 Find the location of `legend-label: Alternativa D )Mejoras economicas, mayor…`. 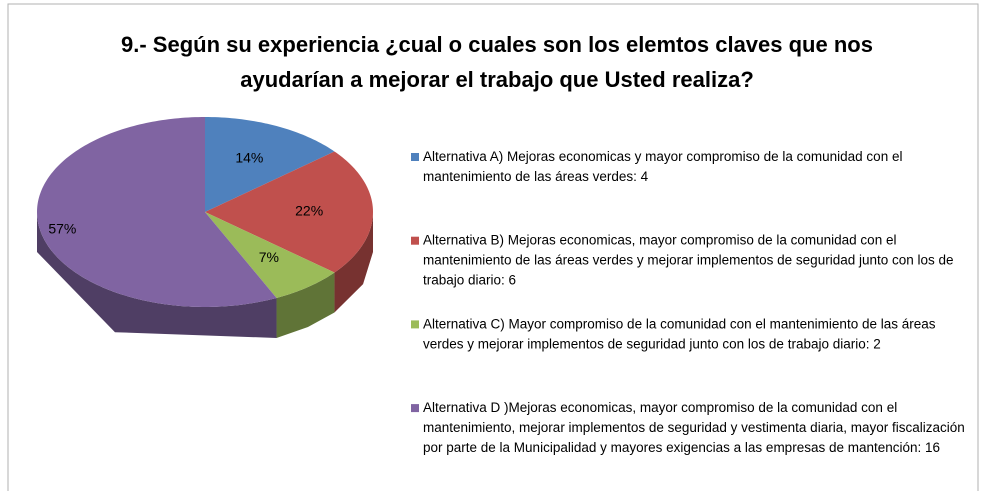

legend-label: Alternativa D )Mejoras economicas, mayor… is located at coordinates (696, 427).